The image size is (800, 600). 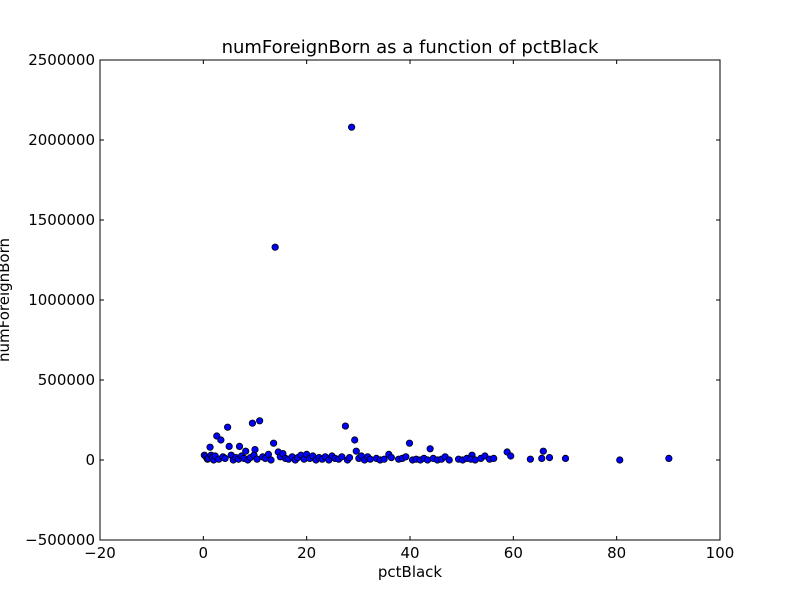 What do you see at coordinates (90, 460) in the screenshot?
I see `y-tick-label: 0` at bounding box center [90, 460].